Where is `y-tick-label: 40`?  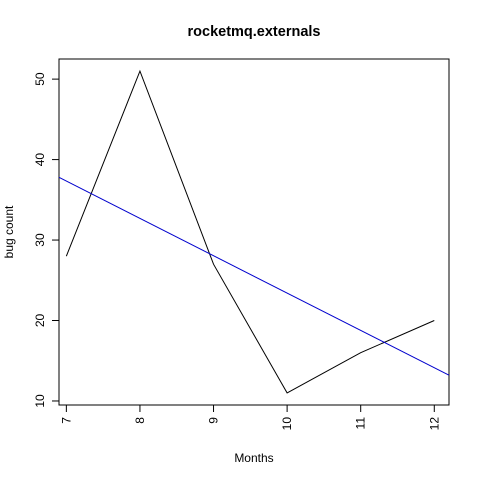
y-tick-label: 40 is located at coordinates (40, 160).